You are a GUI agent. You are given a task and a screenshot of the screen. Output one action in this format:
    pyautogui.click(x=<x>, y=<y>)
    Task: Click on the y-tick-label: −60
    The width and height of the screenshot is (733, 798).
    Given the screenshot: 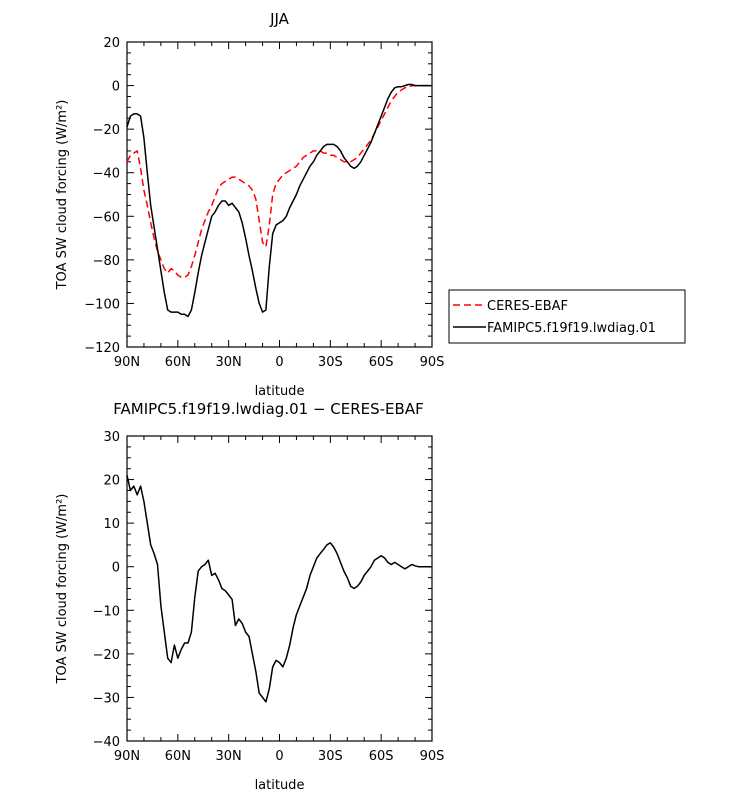 What is the action you would take?
    pyautogui.click(x=106, y=217)
    